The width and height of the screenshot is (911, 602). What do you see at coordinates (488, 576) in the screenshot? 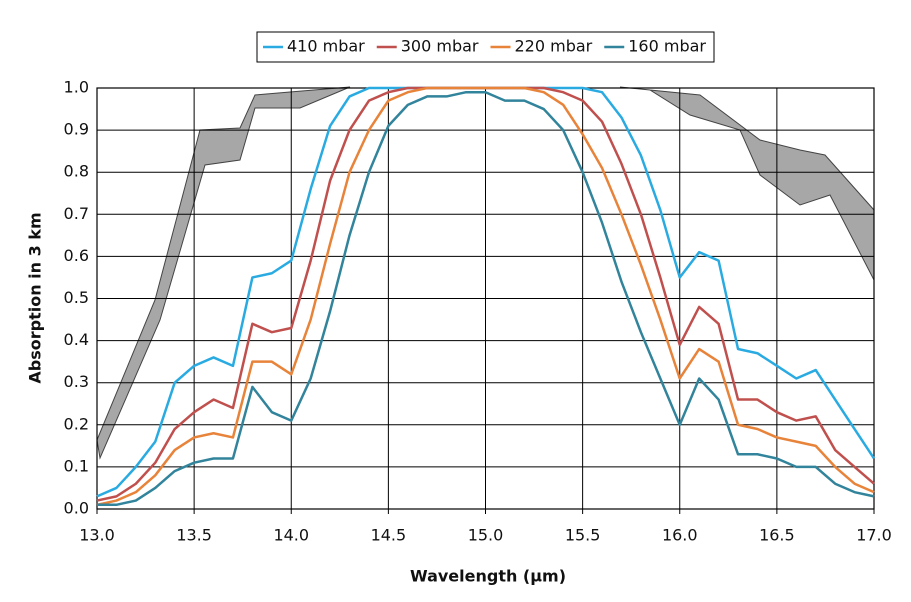
I see `x-axis-title: Wavelength (µm)` at bounding box center [488, 576].